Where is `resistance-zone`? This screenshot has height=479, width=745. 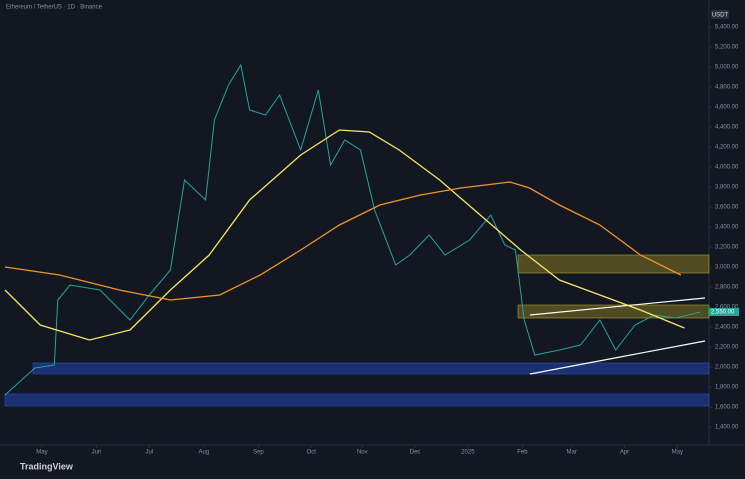
resistance-zone is located at coordinates (613, 264).